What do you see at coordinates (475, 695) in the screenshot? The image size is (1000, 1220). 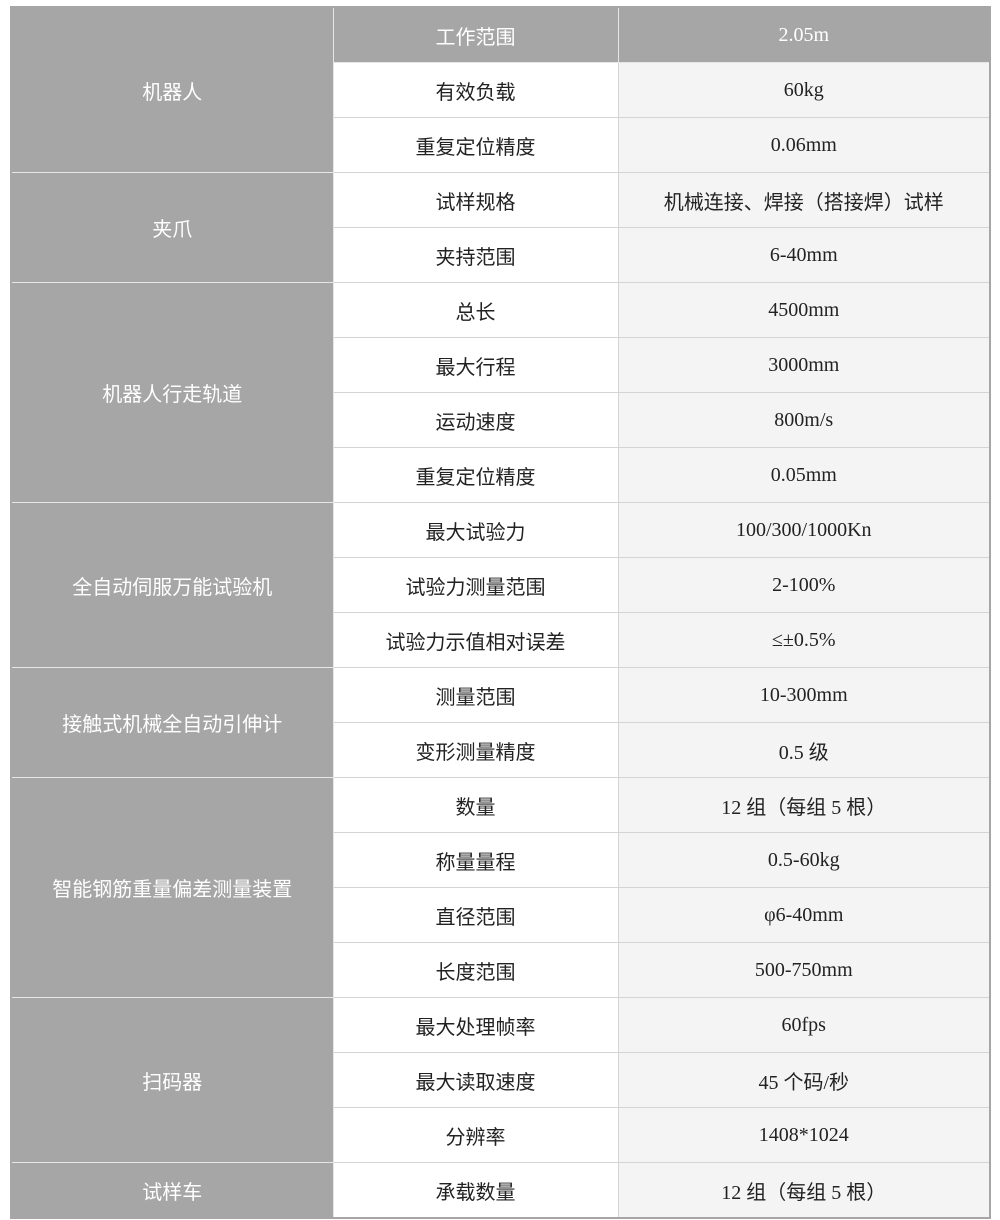 I see `param-name: 测量范围` at bounding box center [475, 695].